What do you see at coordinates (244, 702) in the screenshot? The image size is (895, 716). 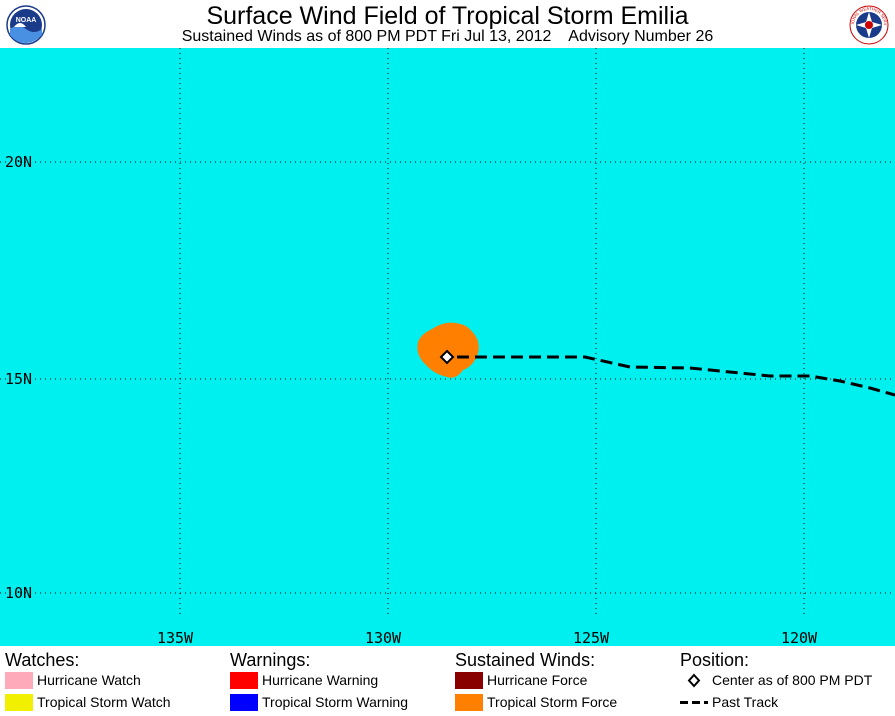 I see `tropical-storm-warning-swatch` at bounding box center [244, 702].